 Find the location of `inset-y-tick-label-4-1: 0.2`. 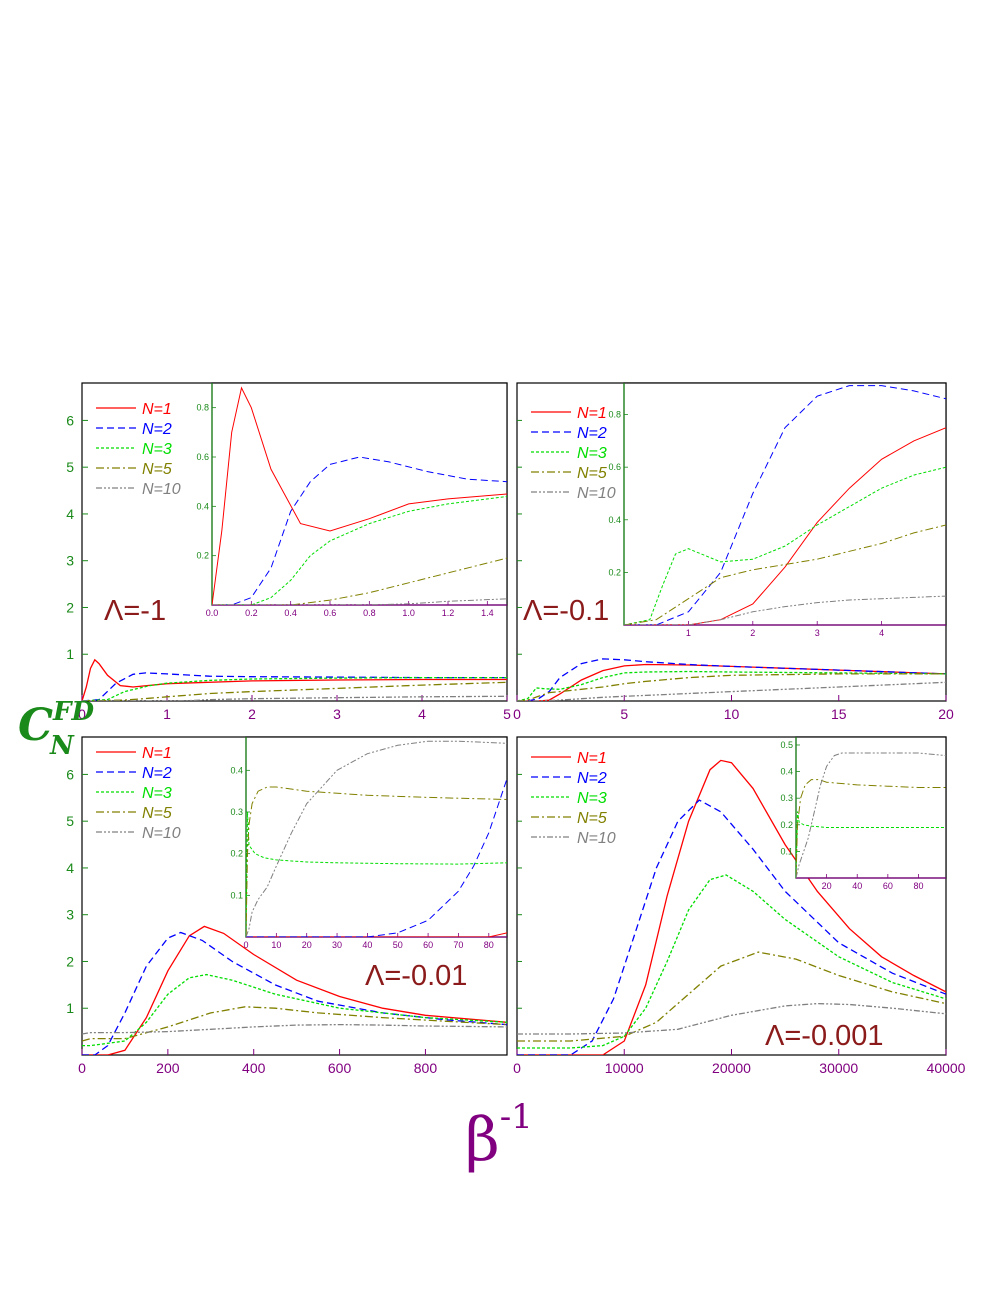

inset-y-tick-label-4-1: 0.2 is located at coordinates (786, 825).